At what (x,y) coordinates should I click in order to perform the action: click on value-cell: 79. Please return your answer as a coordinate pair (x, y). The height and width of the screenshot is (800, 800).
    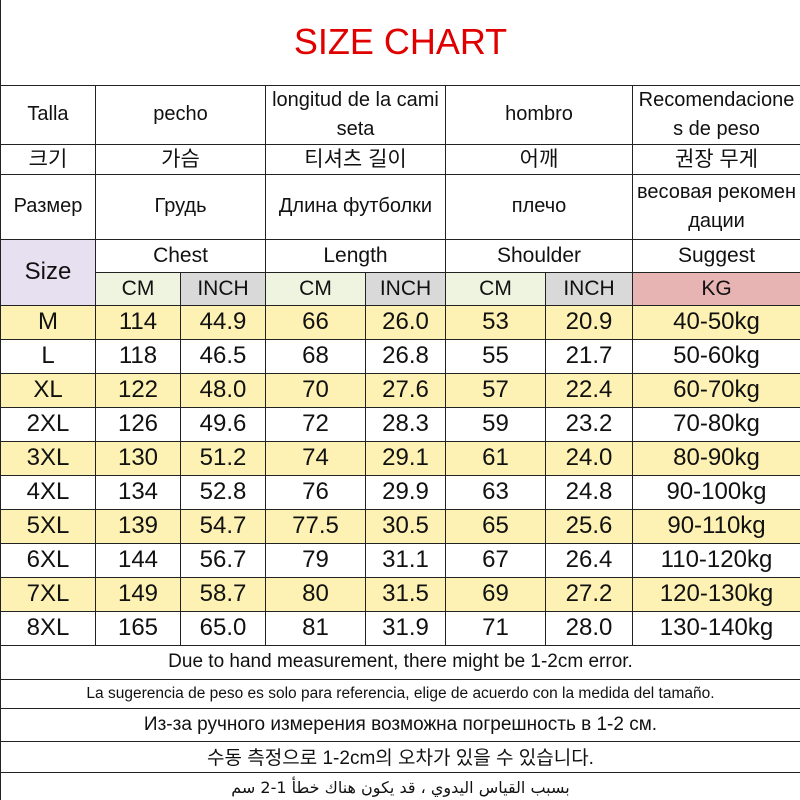
    Looking at the image, I should click on (315, 560).